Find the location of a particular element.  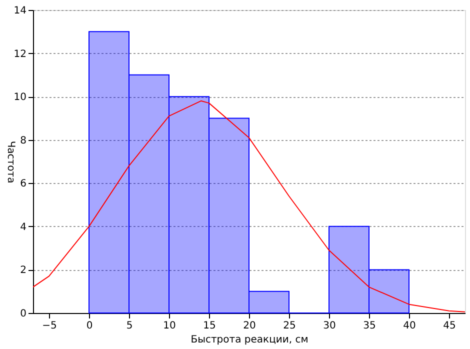

y-tick-label: 6 is located at coordinates (23, 184).